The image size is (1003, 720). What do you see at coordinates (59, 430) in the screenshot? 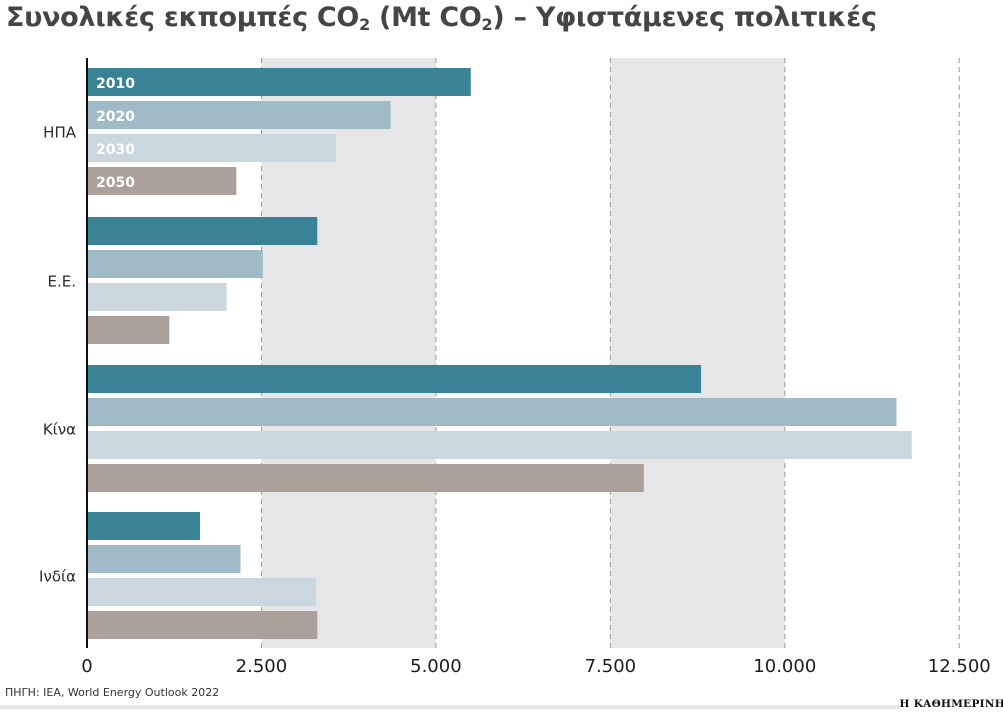
I see `category-label-3: Κίνα` at bounding box center [59, 430].